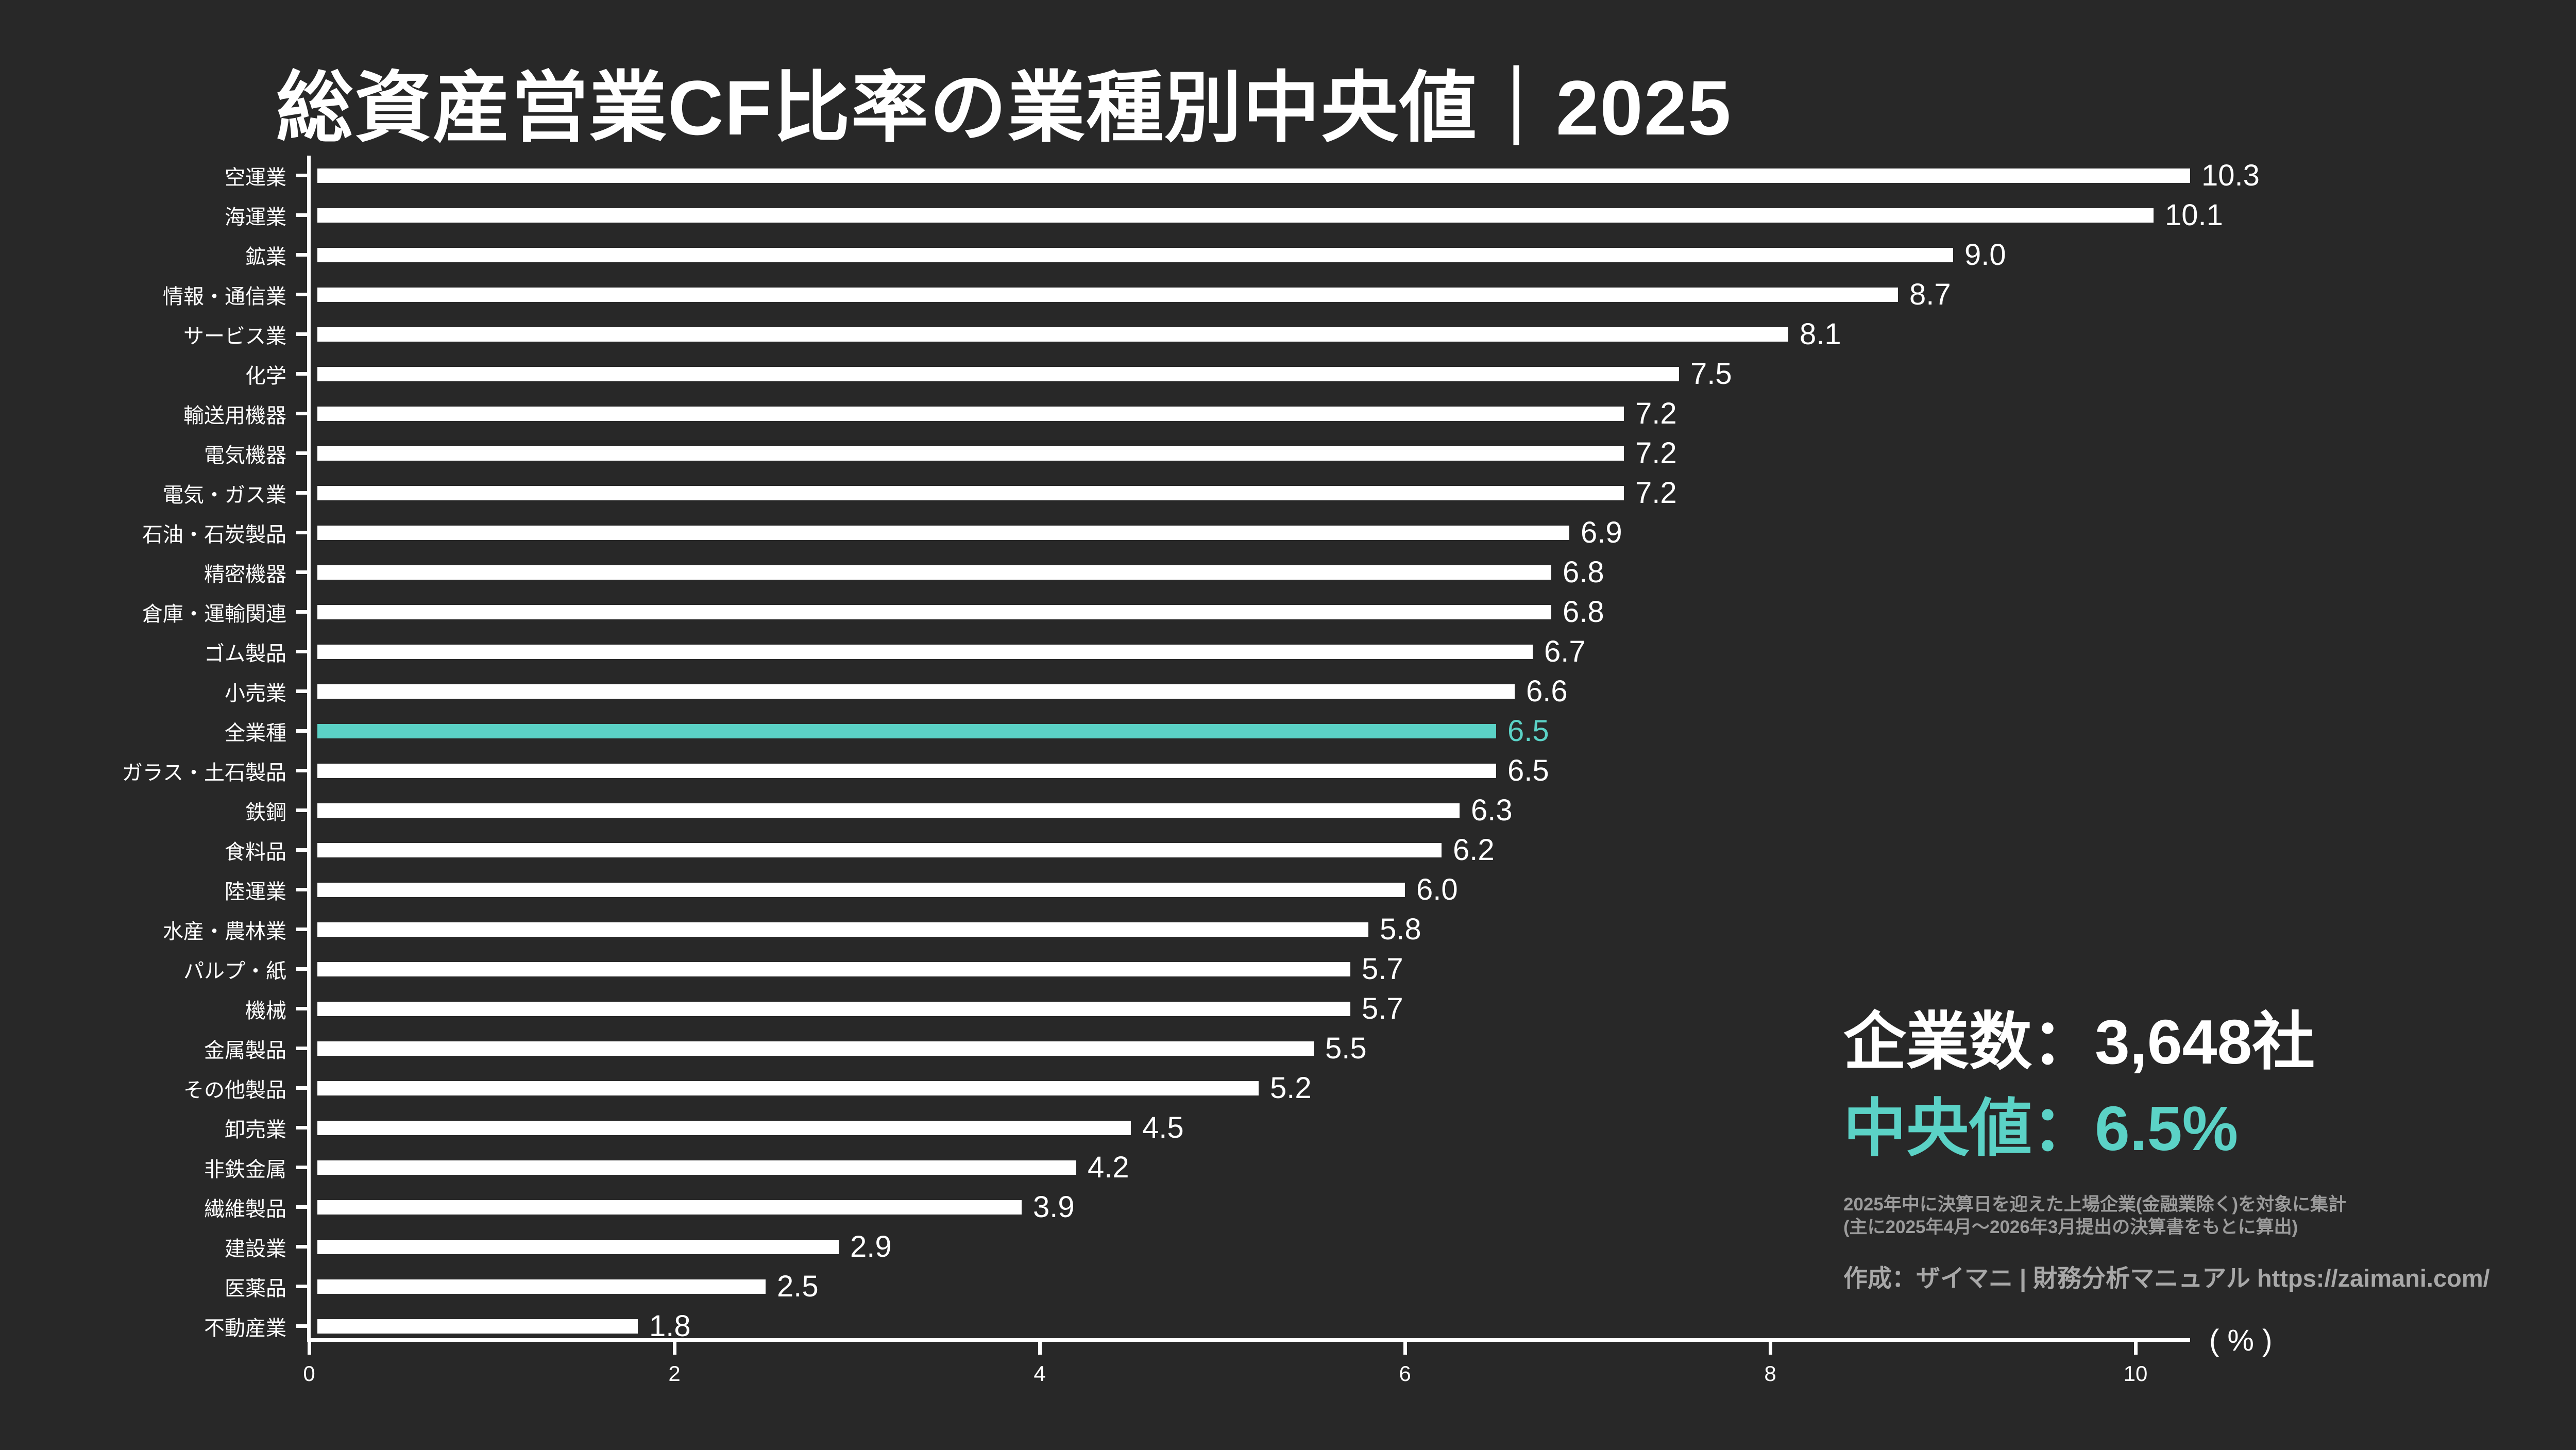 Image resolution: width=2576 pixels, height=1450 pixels. What do you see at coordinates (255, 1248) in the screenshot?
I see `category-label: 建設業` at bounding box center [255, 1248].